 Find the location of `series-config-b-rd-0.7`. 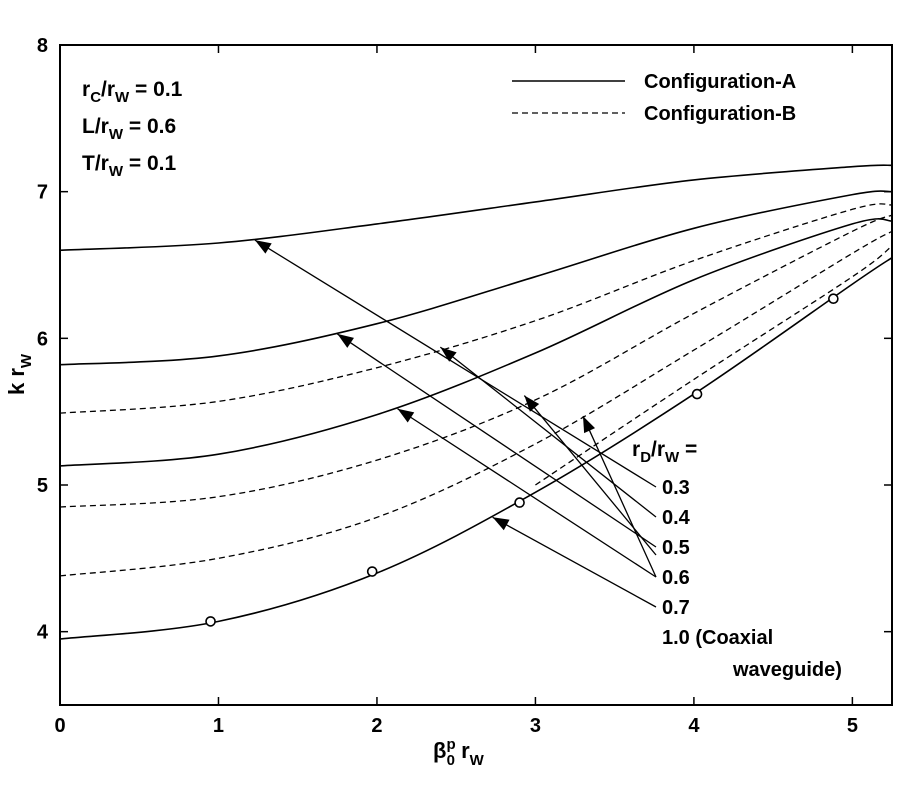

series-config-b-rd-0.7 is located at coordinates (714, 365).